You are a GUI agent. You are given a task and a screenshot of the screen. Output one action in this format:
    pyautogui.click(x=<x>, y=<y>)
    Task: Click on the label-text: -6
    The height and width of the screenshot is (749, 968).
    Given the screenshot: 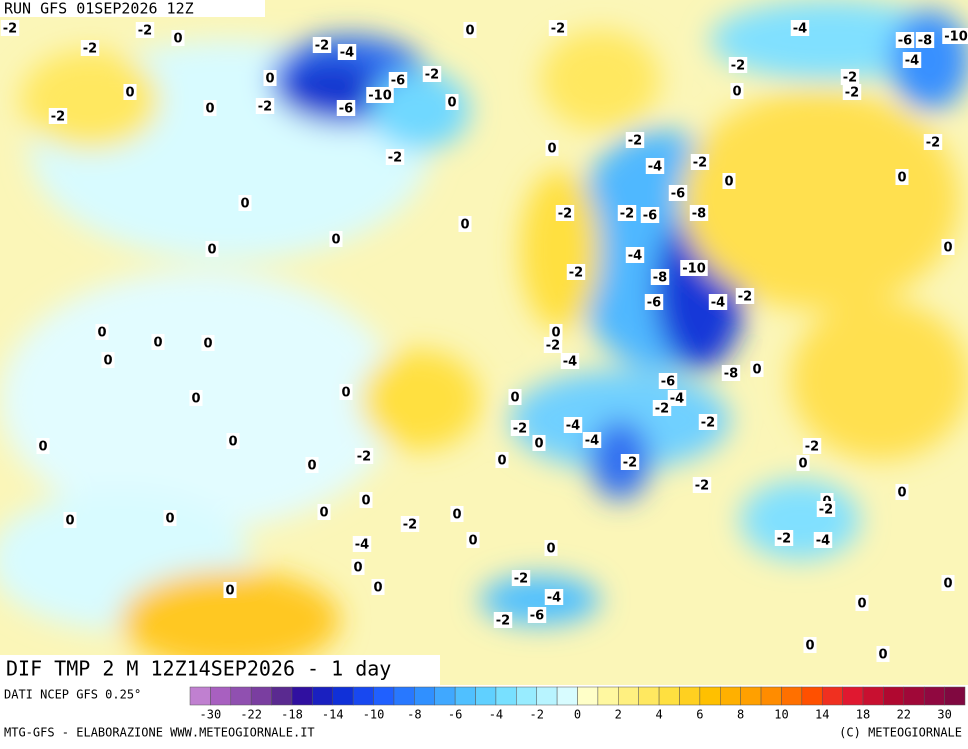 What is the action you would take?
    pyautogui.click(x=537, y=616)
    